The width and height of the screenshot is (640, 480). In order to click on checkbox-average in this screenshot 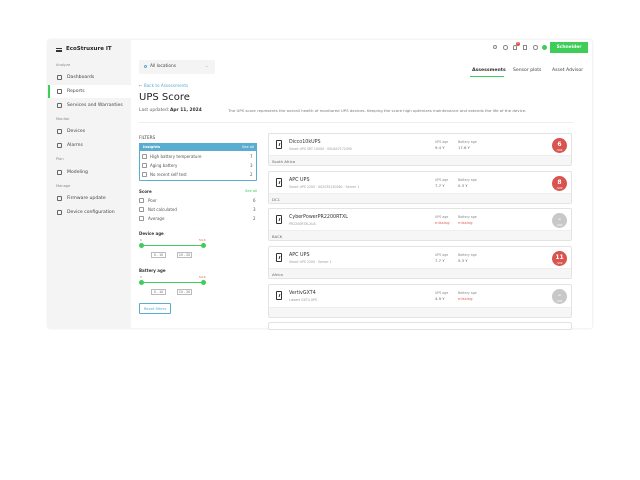, I will do `click(141, 218)`.